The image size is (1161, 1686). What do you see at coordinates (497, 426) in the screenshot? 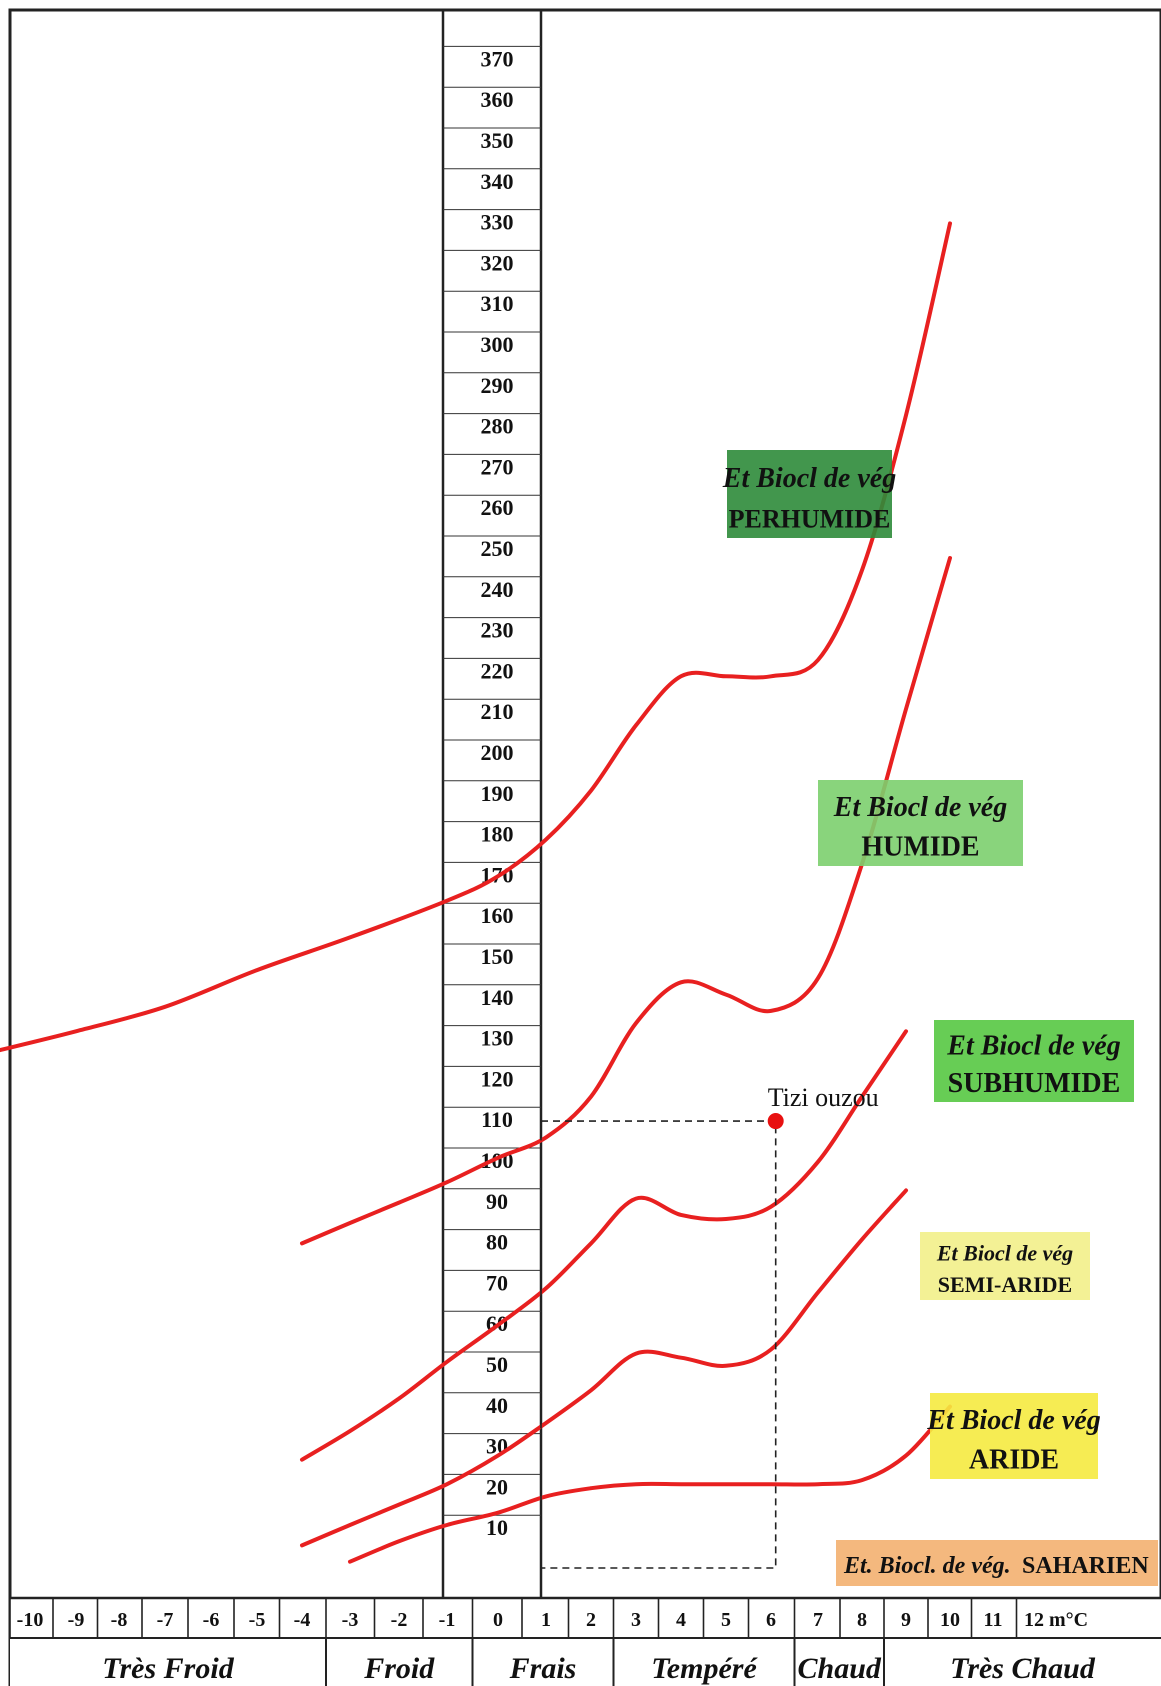
I see `y-tick-label: 280` at bounding box center [497, 426].